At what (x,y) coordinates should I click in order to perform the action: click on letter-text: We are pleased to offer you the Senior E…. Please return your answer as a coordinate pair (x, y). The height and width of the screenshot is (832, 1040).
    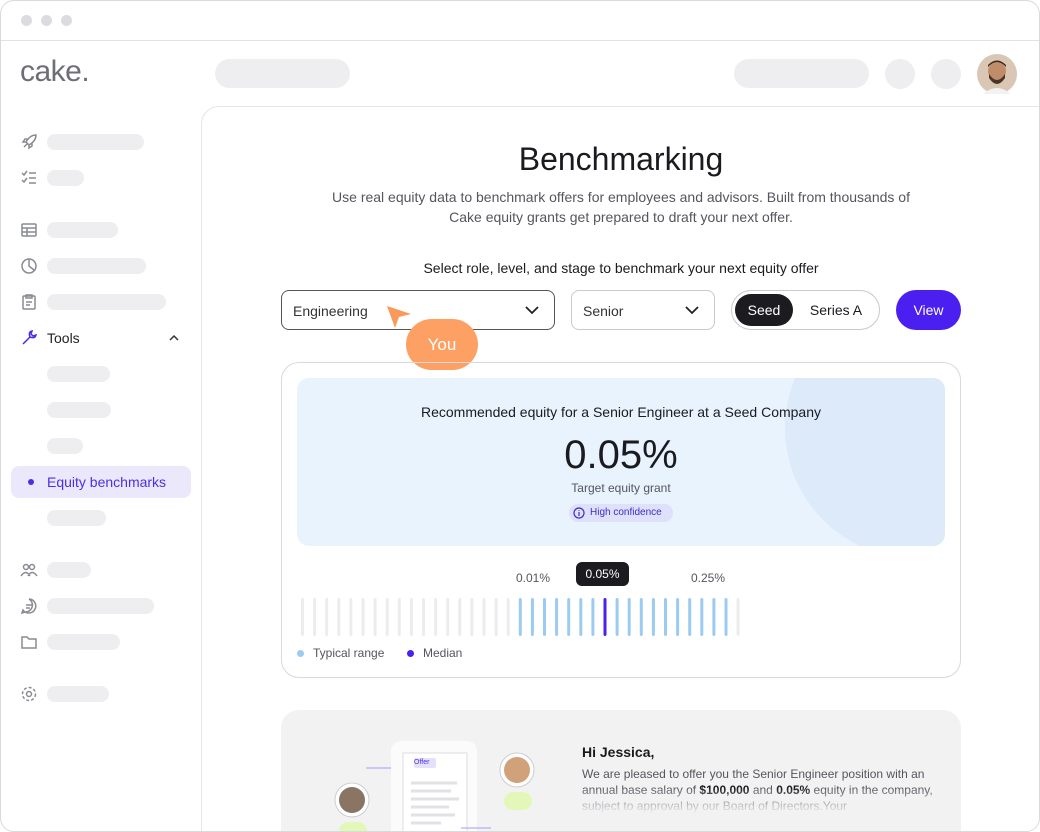
    Looking at the image, I should click on (753, 782).